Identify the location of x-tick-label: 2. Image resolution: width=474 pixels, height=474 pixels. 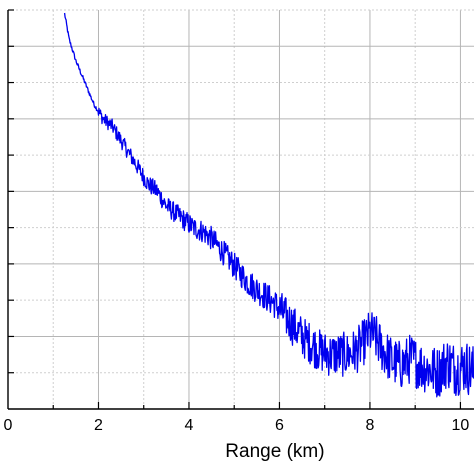
(98, 425).